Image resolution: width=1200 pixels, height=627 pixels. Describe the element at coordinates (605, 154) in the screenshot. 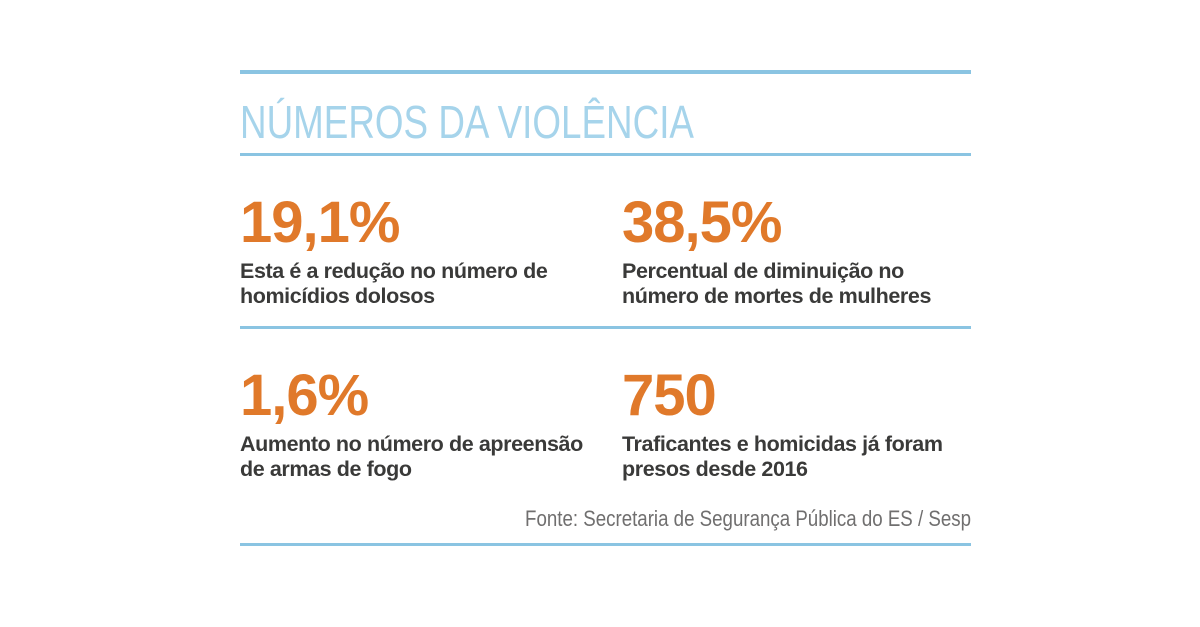

I see `title-underline-divider` at that location.